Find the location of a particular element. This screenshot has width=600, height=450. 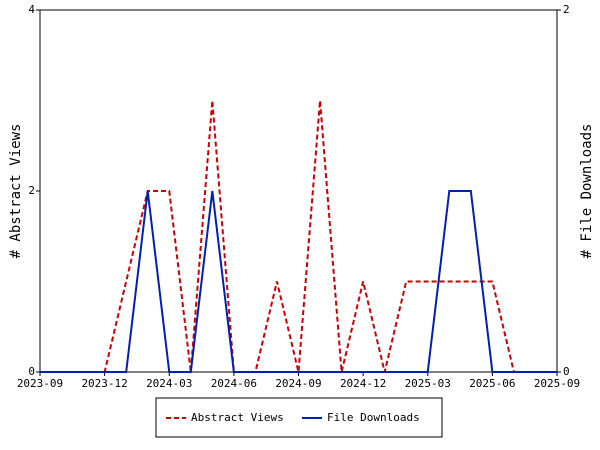

x-tick-label: 2024-12 is located at coordinates (363, 383).